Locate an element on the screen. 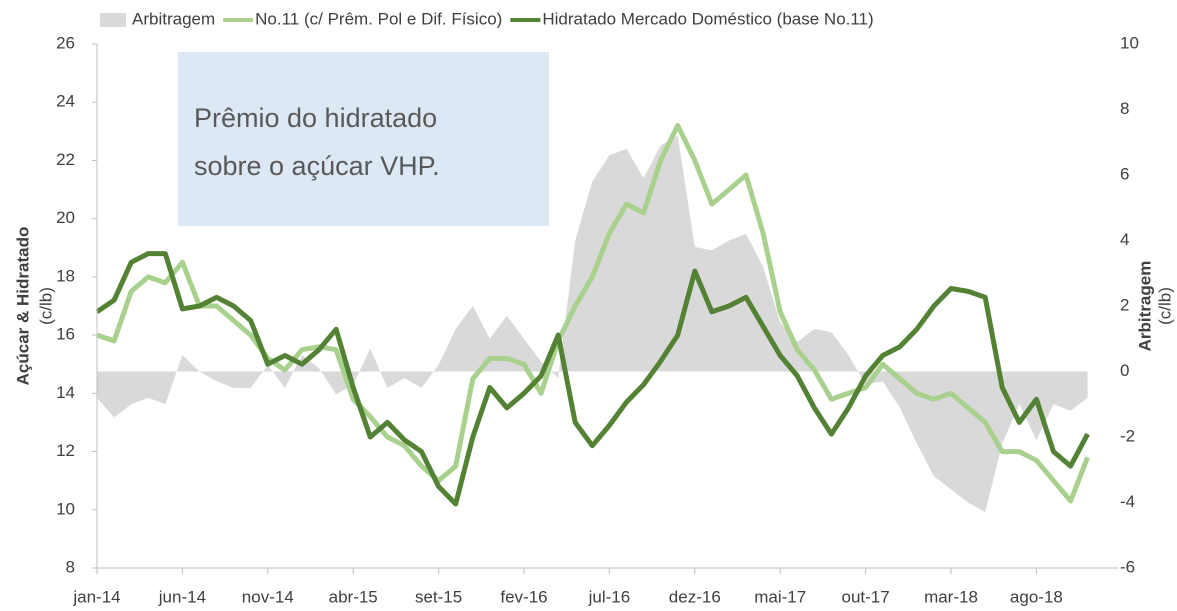  x-tick-label: out-17 is located at coordinates (865, 596).